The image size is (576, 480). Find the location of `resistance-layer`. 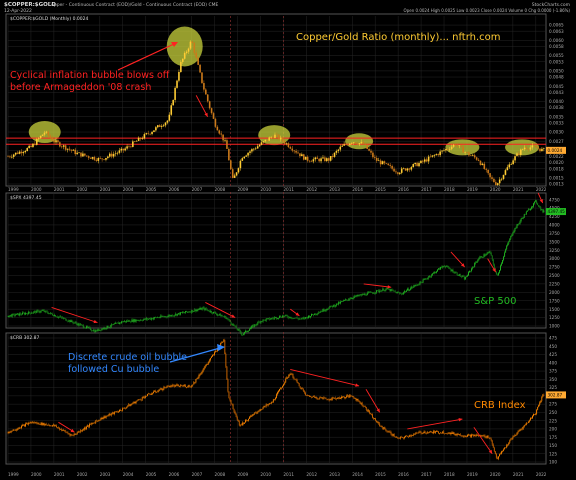

resistance-layer is located at coordinates (276, 141).